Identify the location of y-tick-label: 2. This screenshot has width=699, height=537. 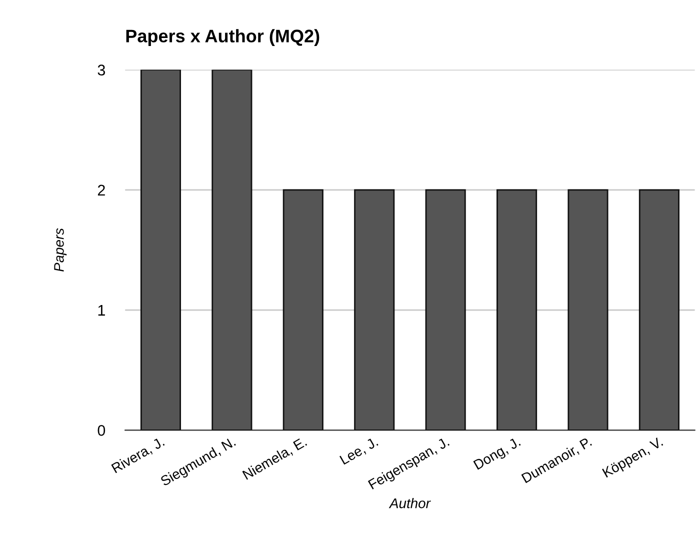
(101, 190).